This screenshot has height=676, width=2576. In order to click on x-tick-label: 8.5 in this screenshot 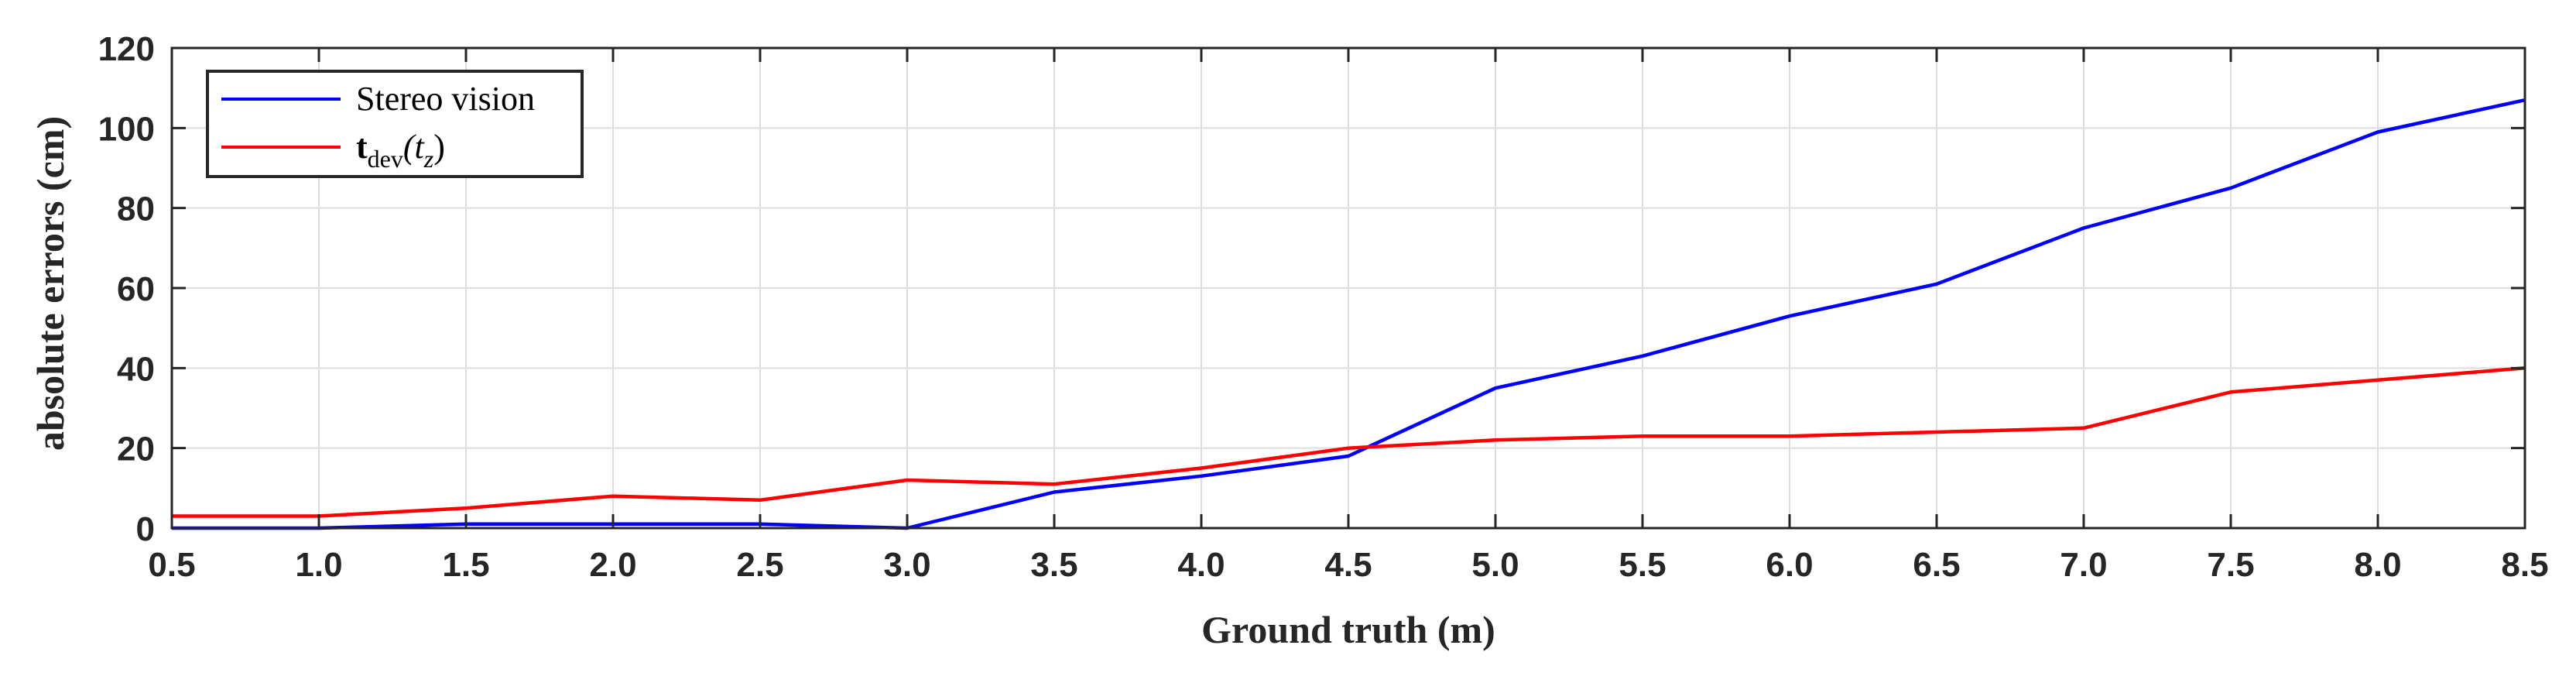, I will do `click(2524, 565)`.